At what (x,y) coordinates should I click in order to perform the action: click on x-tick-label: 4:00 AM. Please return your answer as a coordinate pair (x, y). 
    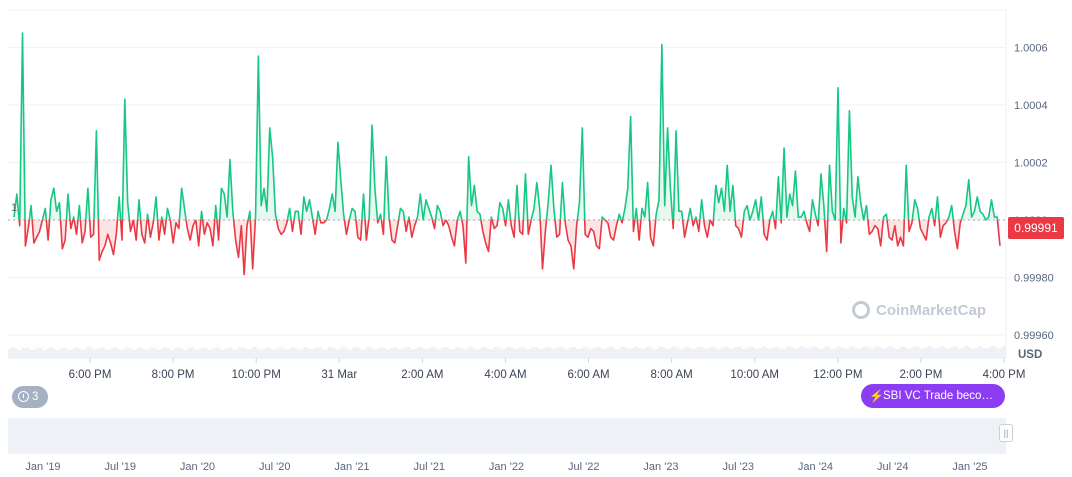
    Looking at the image, I should click on (505, 375).